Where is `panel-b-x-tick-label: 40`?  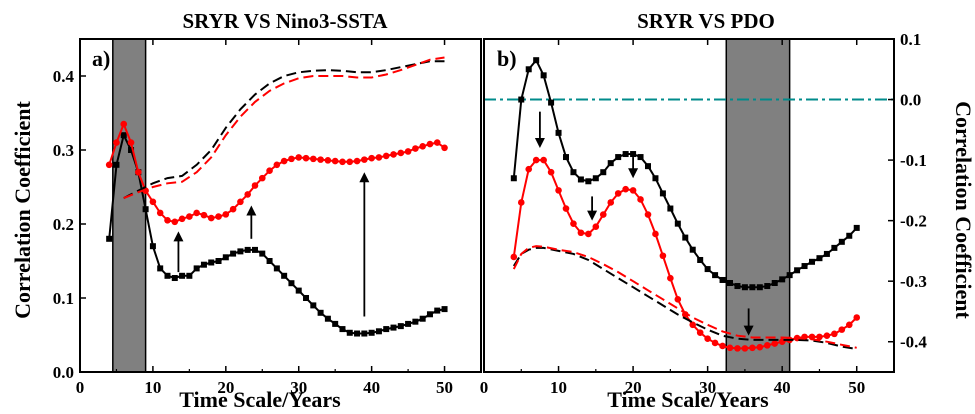
panel-b-x-tick-label: 40 is located at coordinates (782, 387).